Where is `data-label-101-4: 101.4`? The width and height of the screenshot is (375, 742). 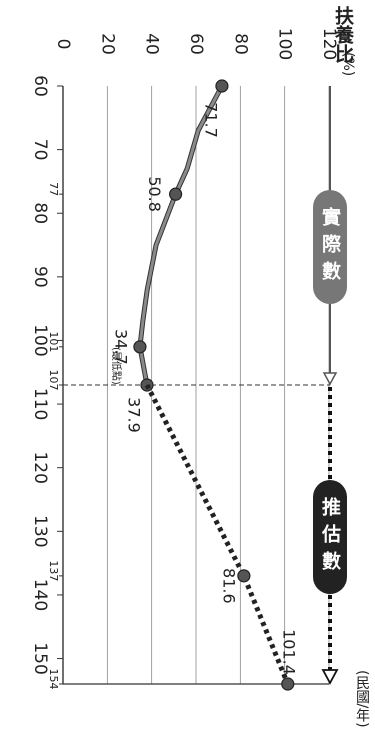
data-label-101-4: 101.4 is located at coordinates (288, 652).